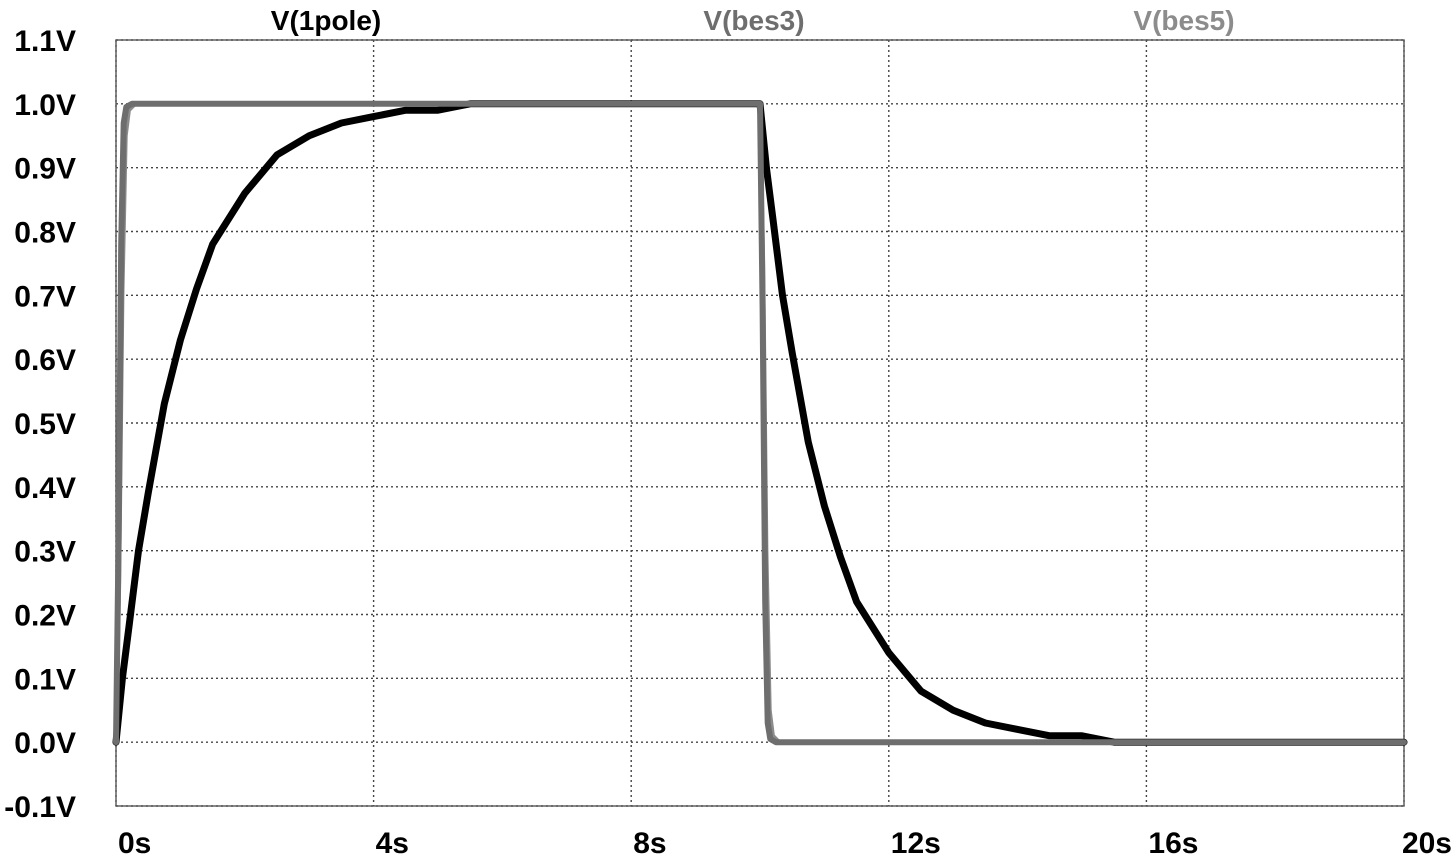  I want to click on y-tick-label: 0.3V, so click(45, 552).